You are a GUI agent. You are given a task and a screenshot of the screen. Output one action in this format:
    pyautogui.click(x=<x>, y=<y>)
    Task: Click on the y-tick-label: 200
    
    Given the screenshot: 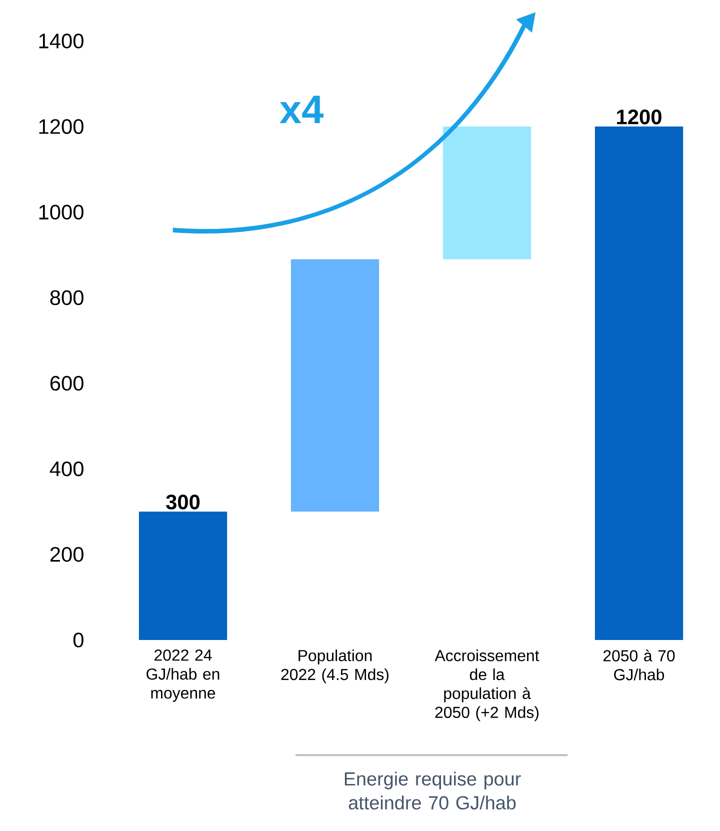 What is the action you would take?
    pyautogui.click(x=67, y=554)
    